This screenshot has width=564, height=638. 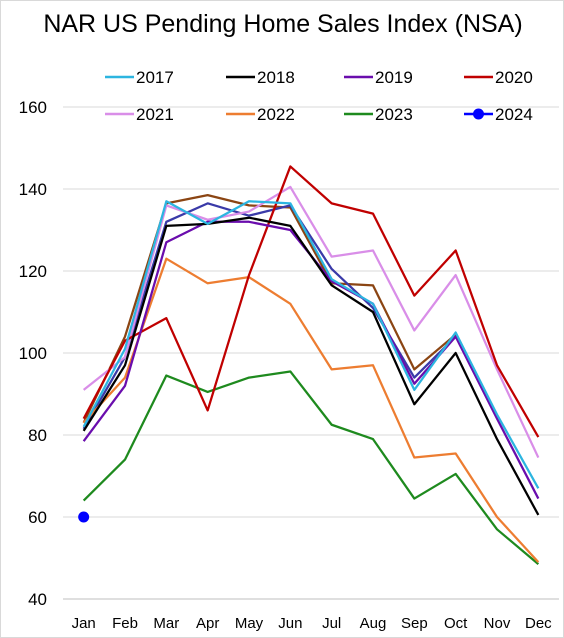 I want to click on x-tick-label: Feb, so click(x=125, y=623).